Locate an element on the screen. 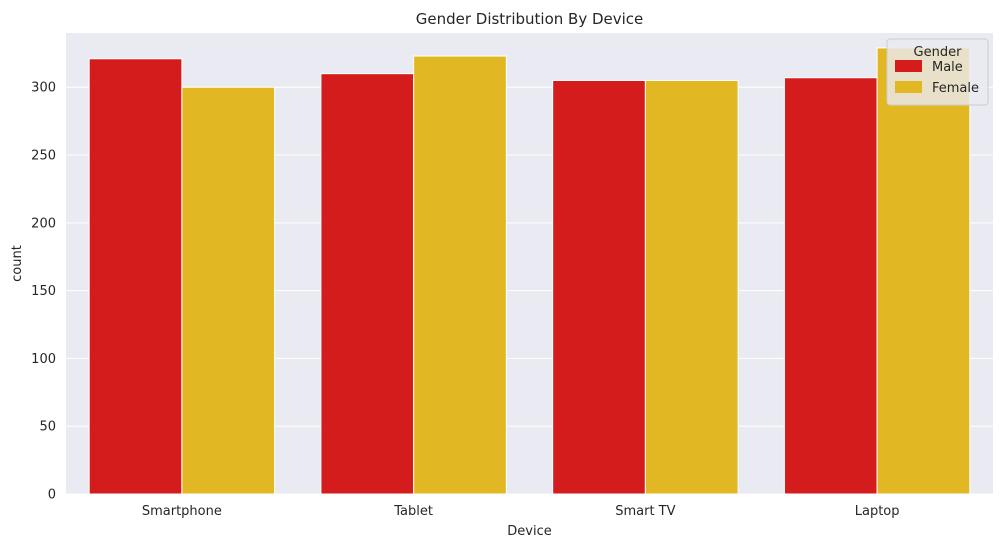 This screenshot has height=551, width=1005. legend-label-female: Female is located at coordinates (955, 88).